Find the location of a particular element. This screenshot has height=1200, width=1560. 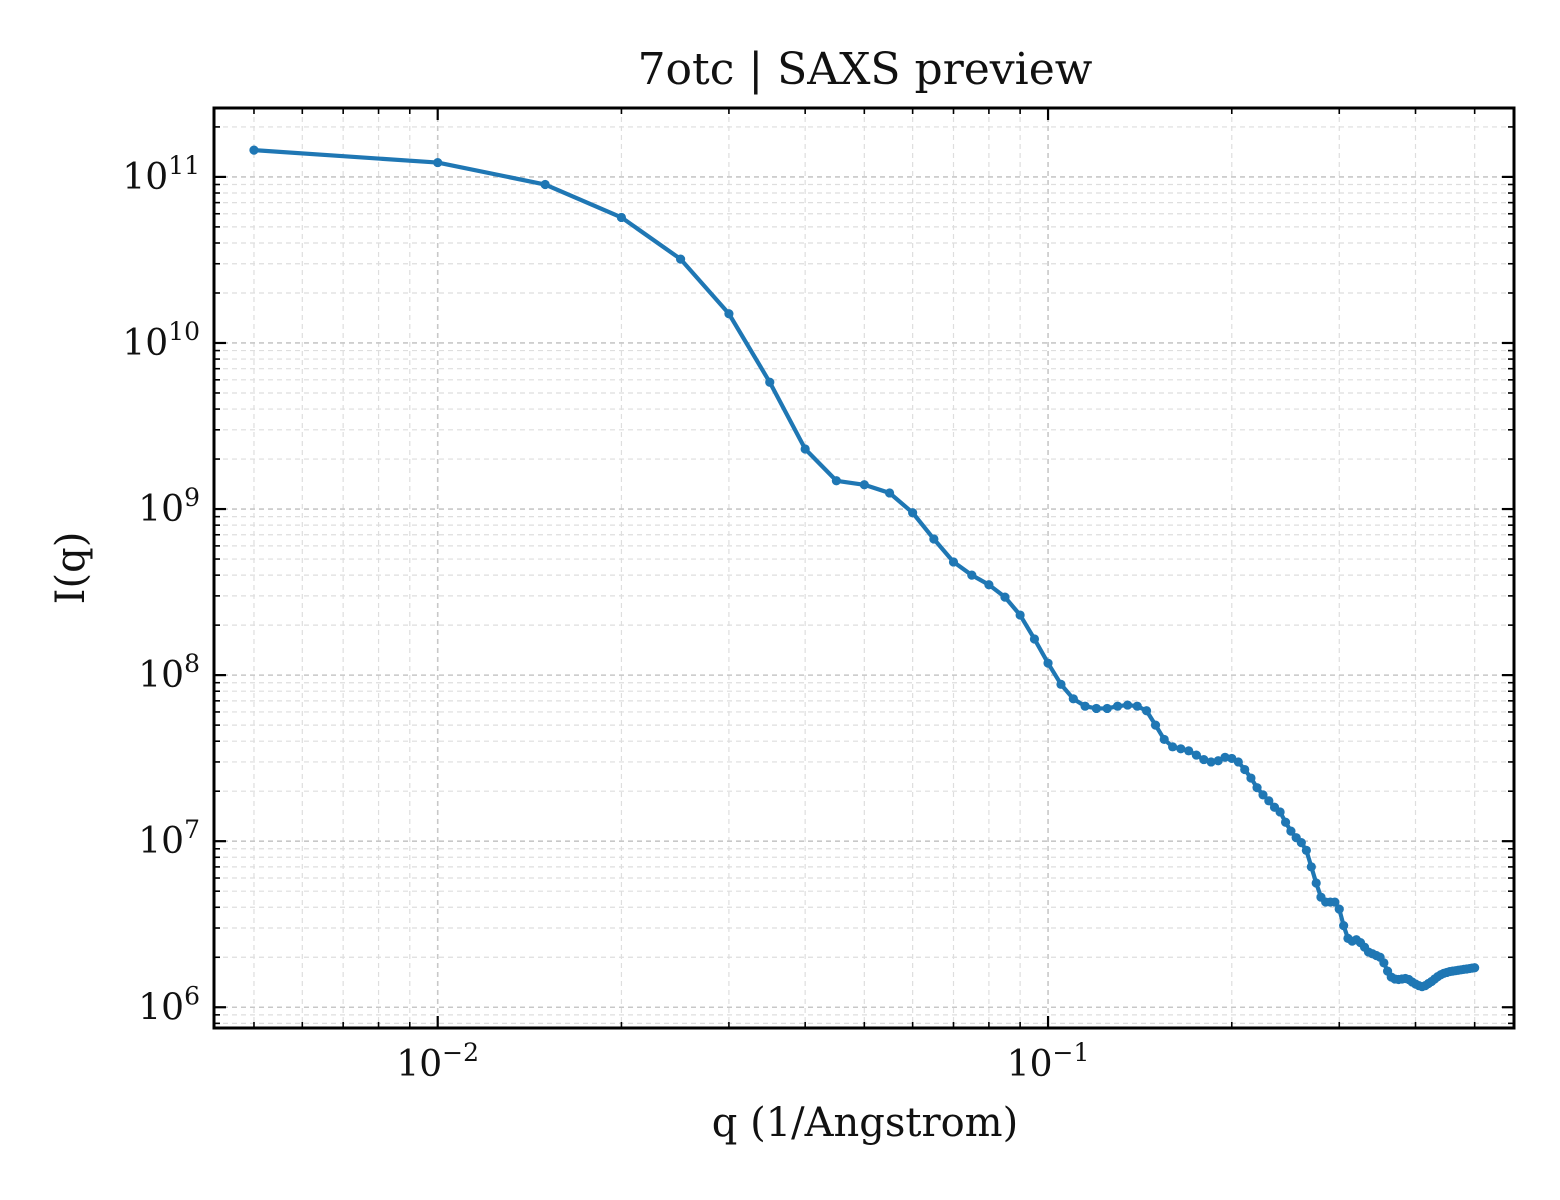

y-tick-label: 10⁶ is located at coordinates (169, 1004).